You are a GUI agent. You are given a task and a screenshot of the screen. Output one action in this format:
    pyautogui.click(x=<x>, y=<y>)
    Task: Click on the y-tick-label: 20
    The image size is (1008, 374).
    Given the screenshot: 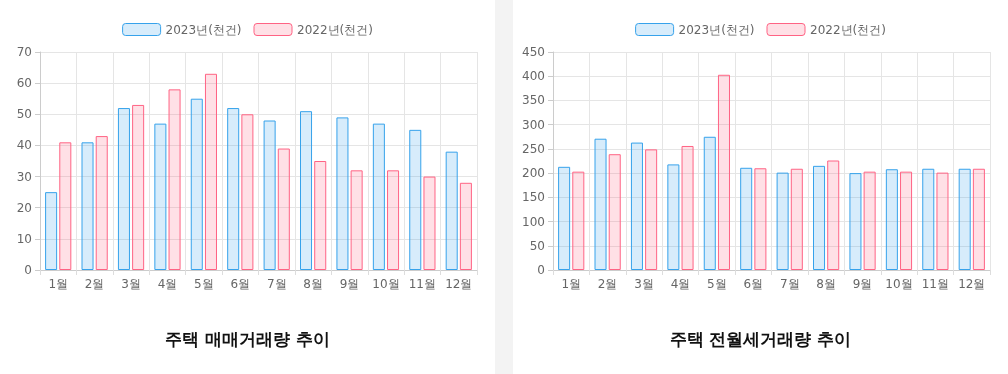 What is the action you would take?
    pyautogui.click(x=24, y=207)
    